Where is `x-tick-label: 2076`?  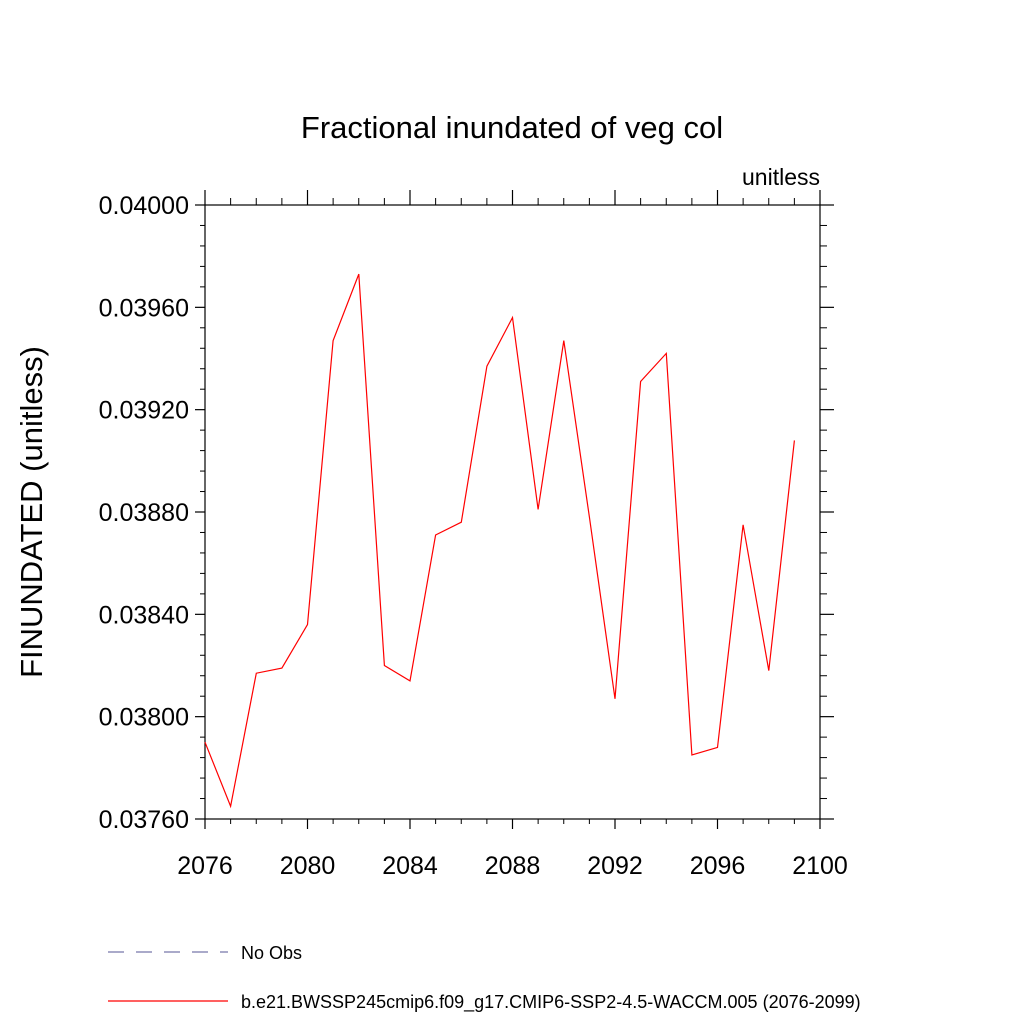
x-tick-label: 2076 is located at coordinates (205, 866).